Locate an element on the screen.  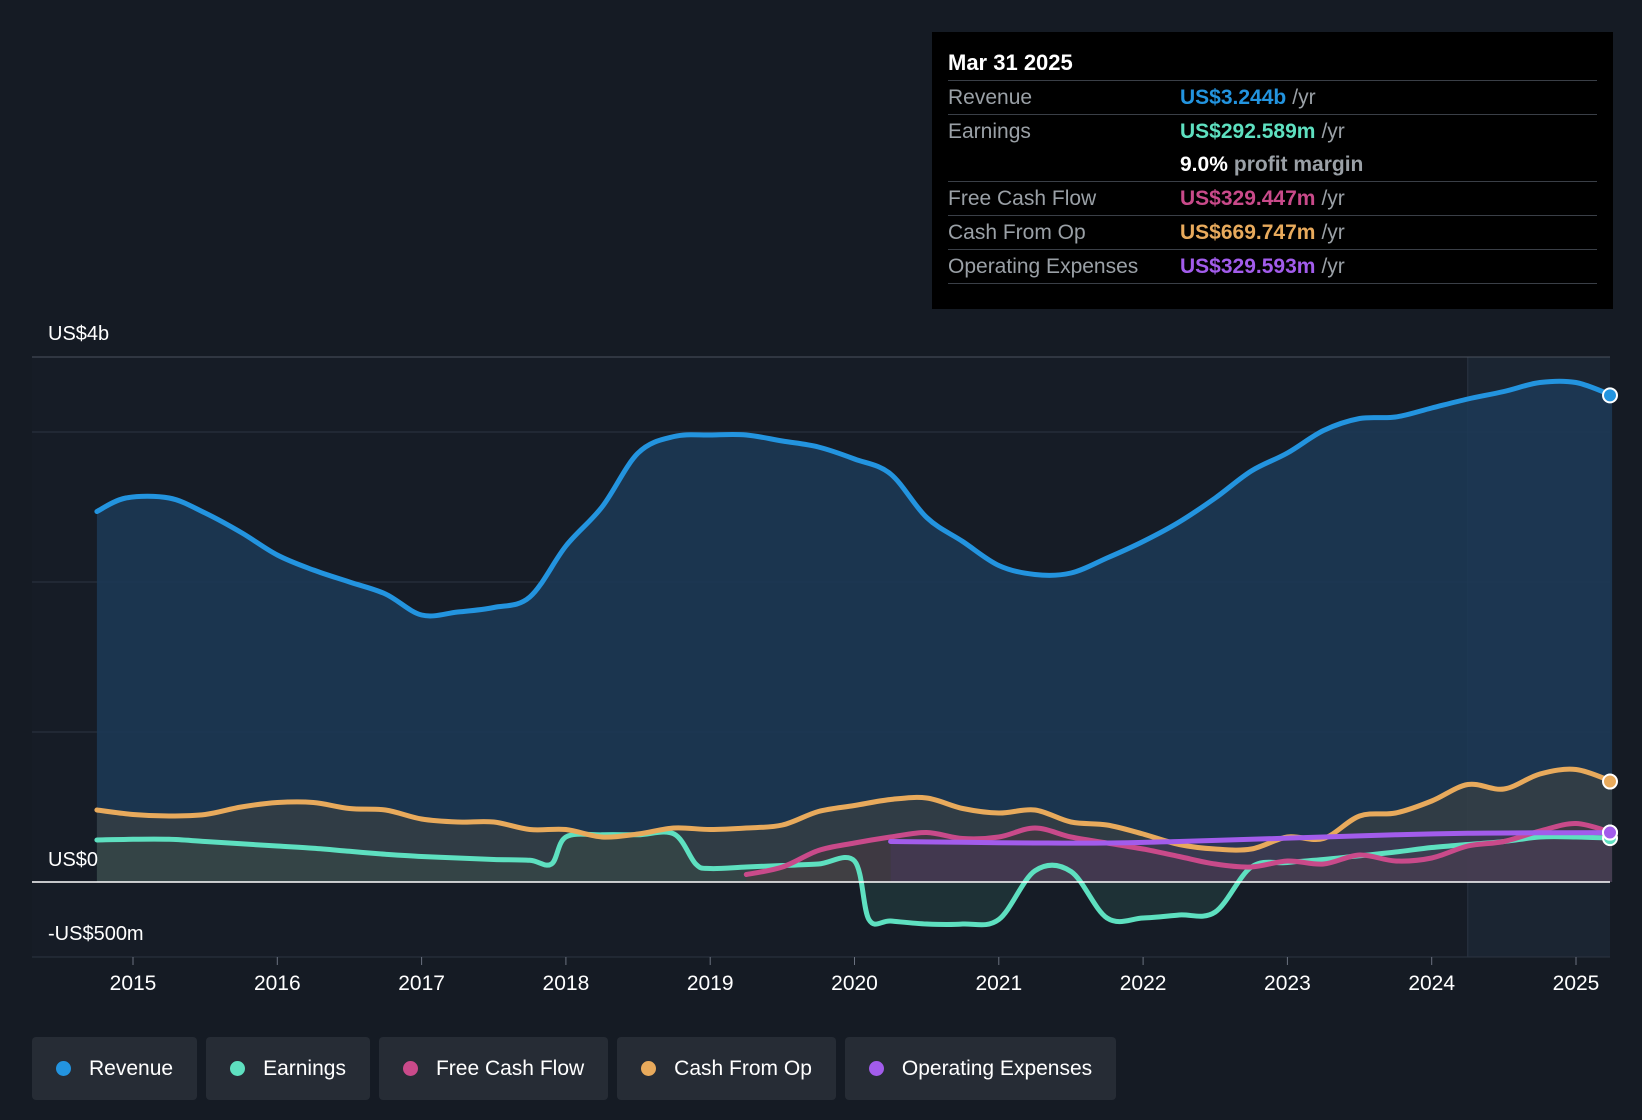
legend-item-revenue: Revenue is located at coordinates (115, 1068).